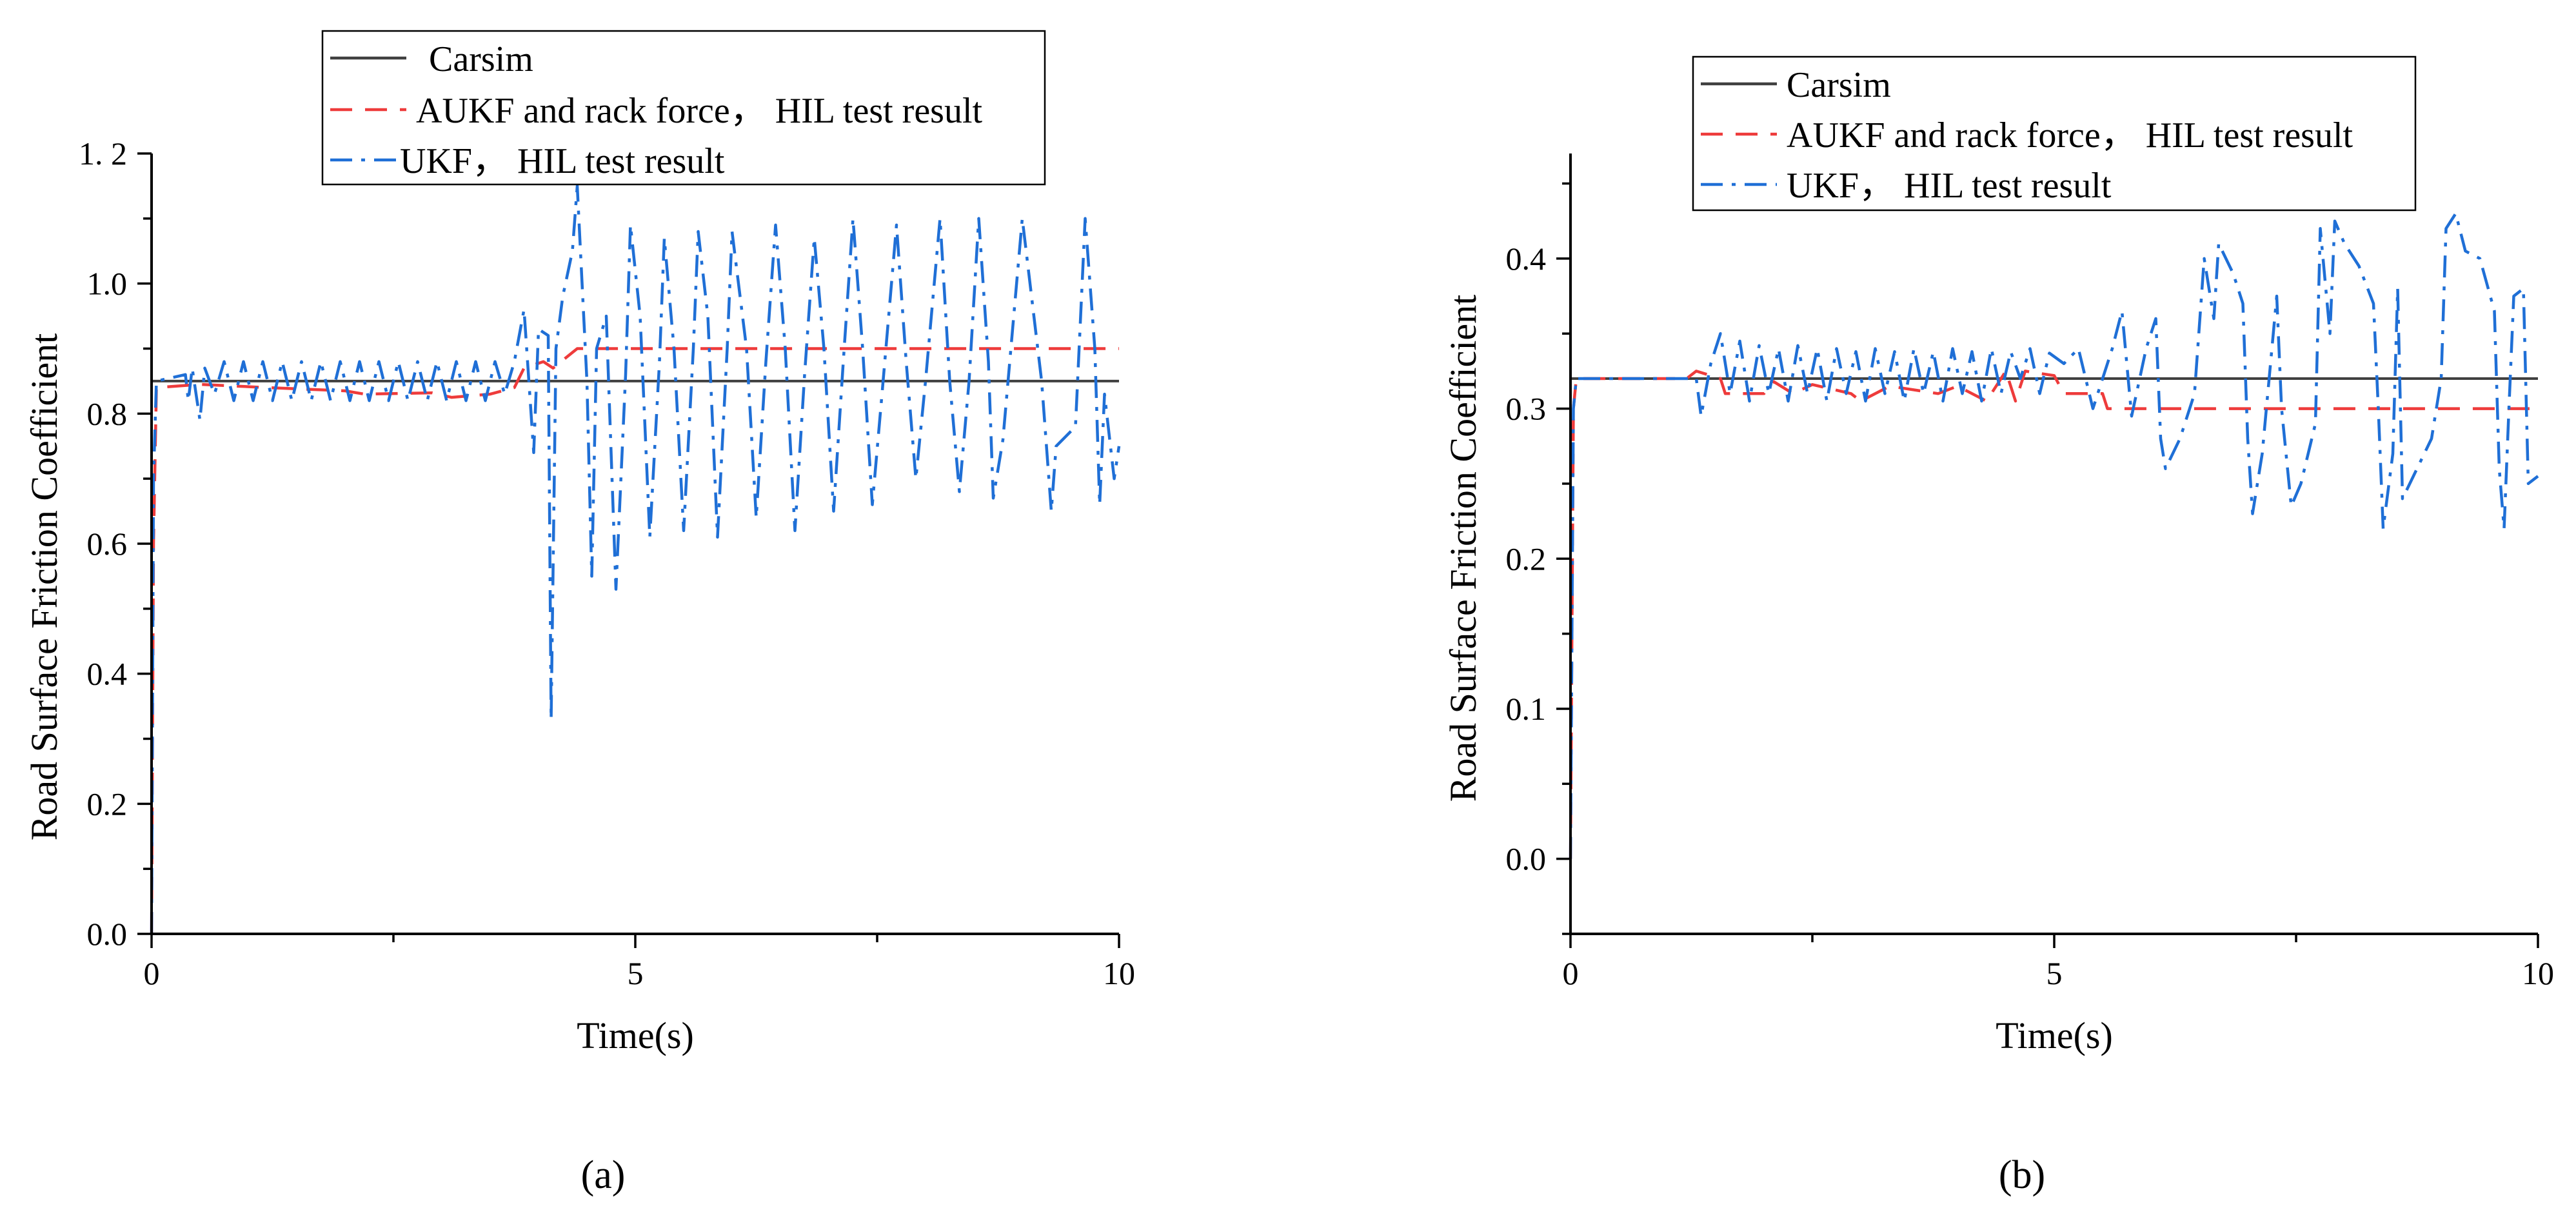 Image resolution: width=2576 pixels, height=1217 pixels. Describe the element at coordinates (107, 674) in the screenshot. I see `y-tick-label-a: 0.4` at that location.